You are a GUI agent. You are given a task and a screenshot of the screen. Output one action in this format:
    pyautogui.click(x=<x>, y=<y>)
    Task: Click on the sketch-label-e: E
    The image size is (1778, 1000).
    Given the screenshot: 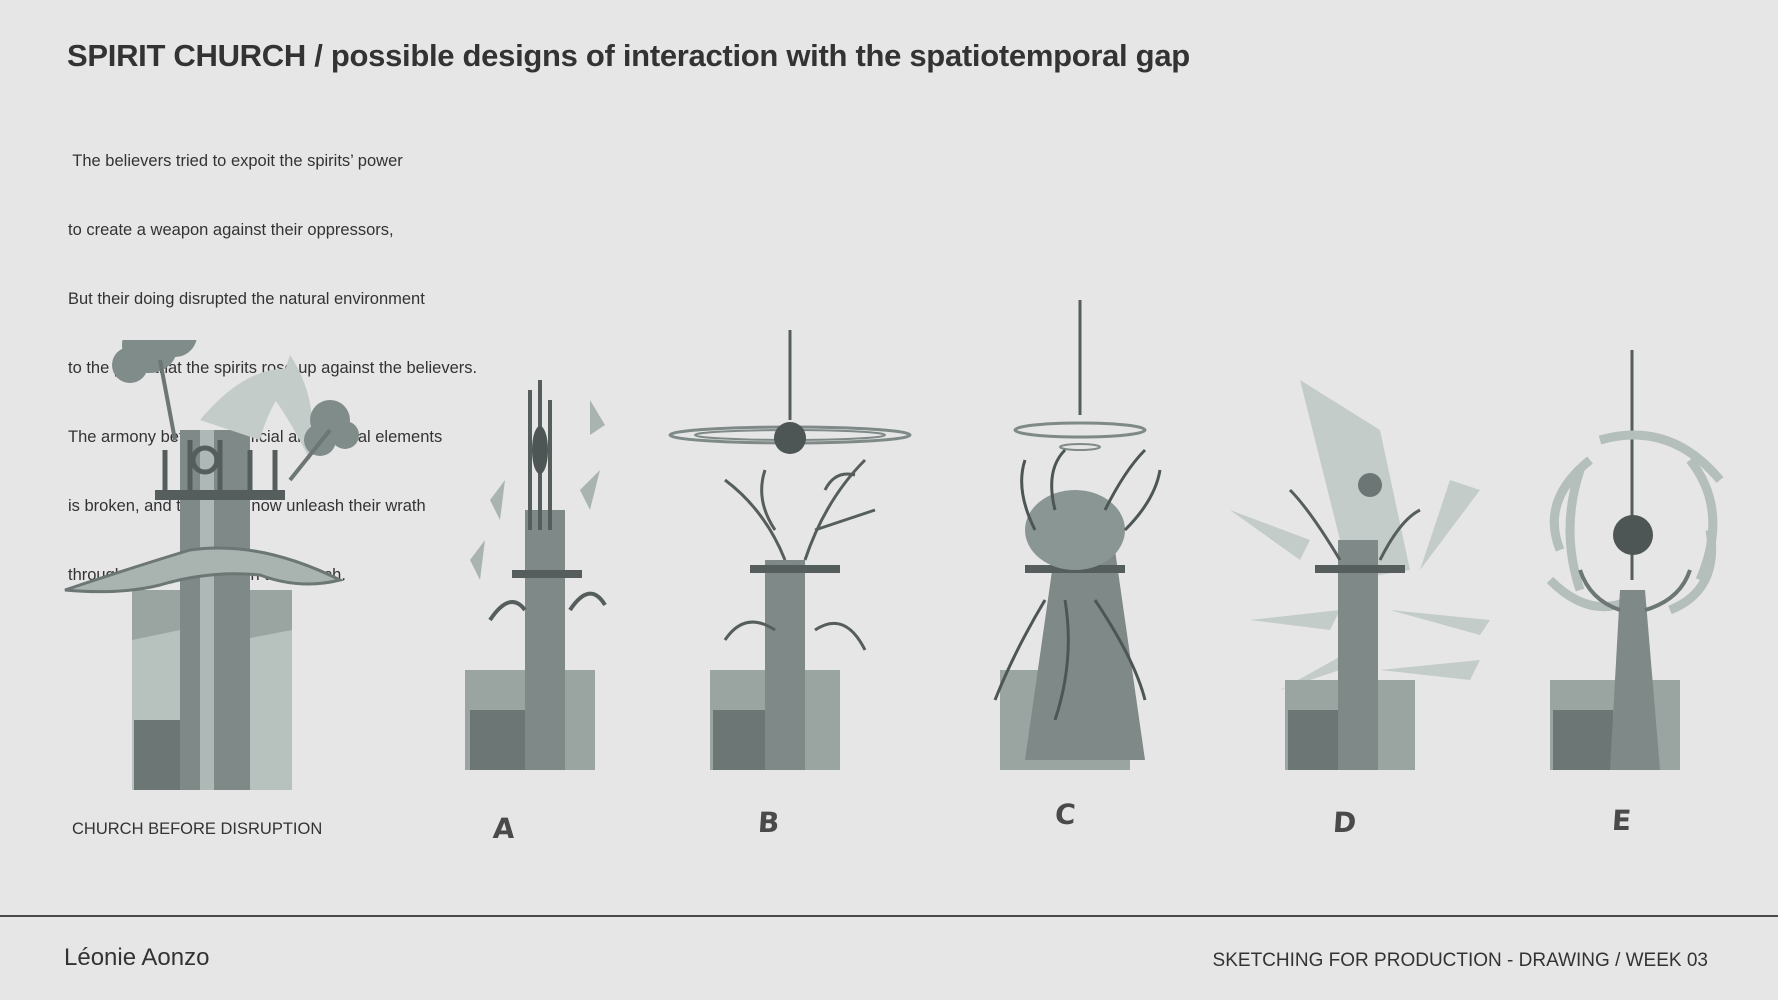 What is the action you would take?
    pyautogui.click(x=1621, y=820)
    